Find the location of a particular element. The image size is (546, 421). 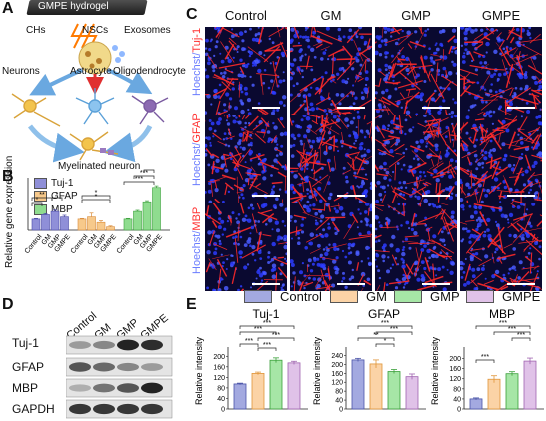

western-blot is located at coordinates (119, 377).